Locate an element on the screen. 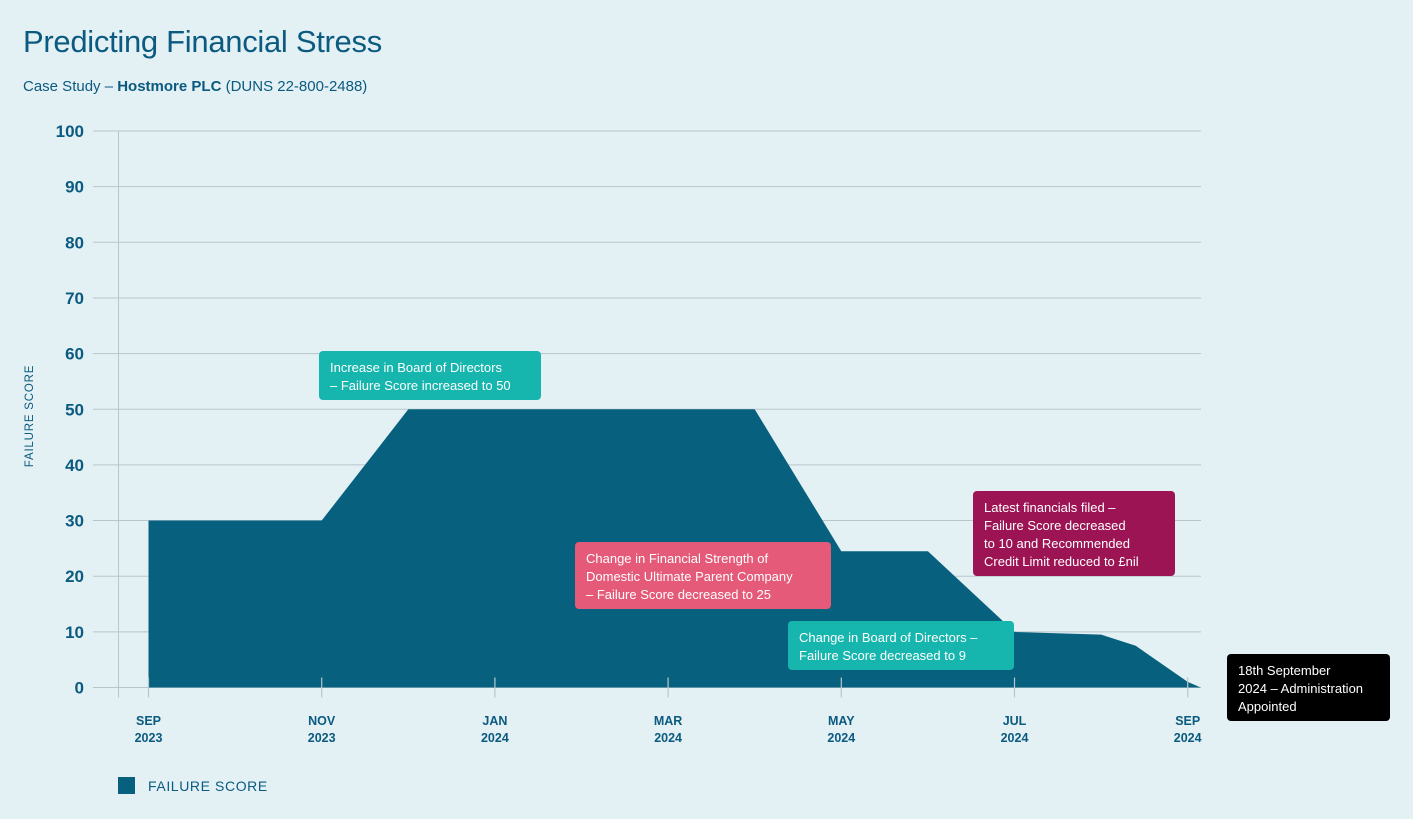 Image resolution: width=1413 pixels, height=819 pixels. legend: FAILURE SCORE is located at coordinates (193, 785).